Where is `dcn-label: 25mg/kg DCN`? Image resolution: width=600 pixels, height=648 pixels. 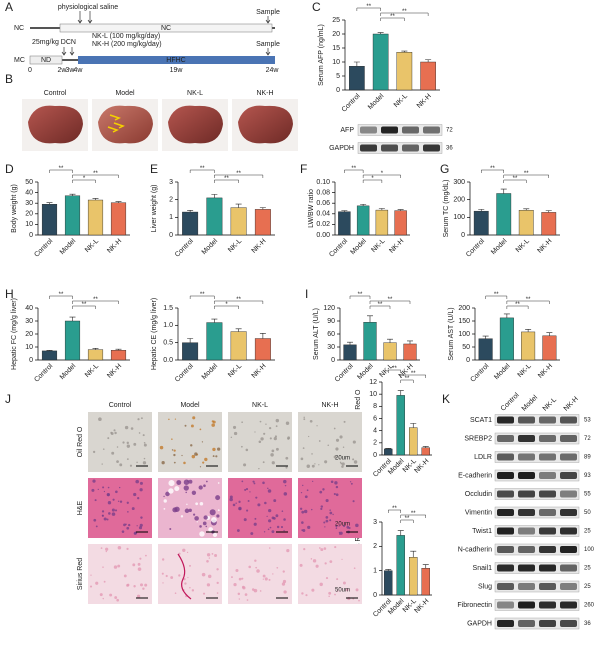
dcn-label: 25mg/kg DCN is located at coordinates (54, 42).